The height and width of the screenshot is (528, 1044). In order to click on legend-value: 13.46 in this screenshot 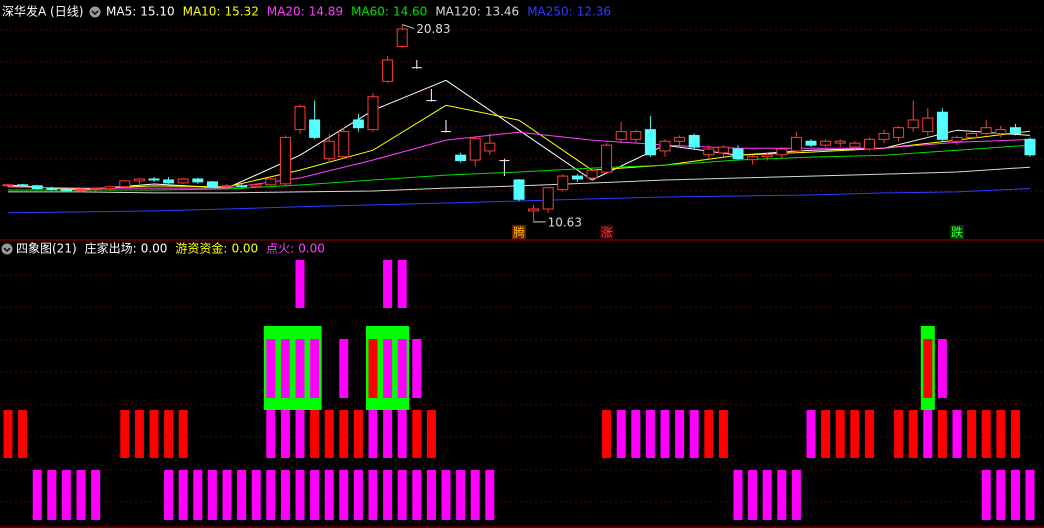, I will do `click(502, 12)`.